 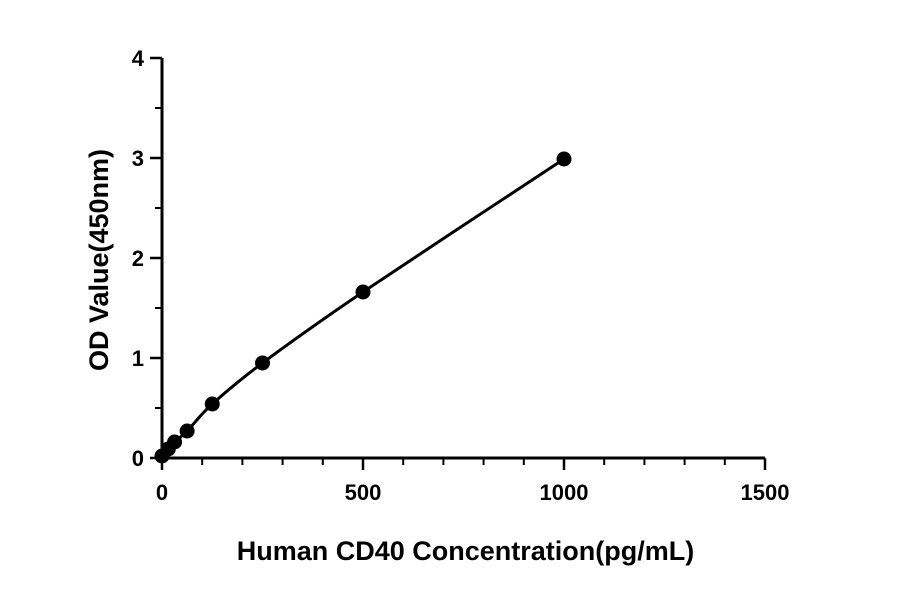 What do you see at coordinates (99, 260) in the screenshot?
I see `y-axis-title: OD Value(450nm)` at bounding box center [99, 260].